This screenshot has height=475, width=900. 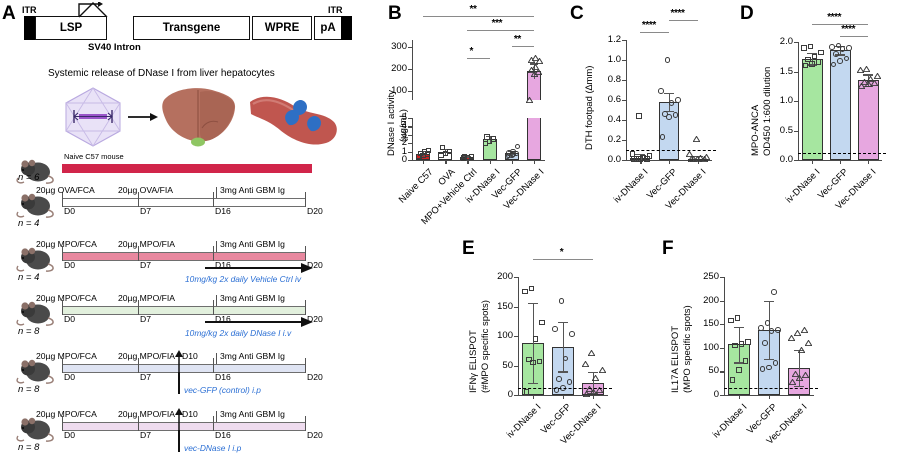 What do you see at coordinates (669, 112) in the screenshot?
I see `panel-c-errorcap-low` at bounding box center [669, 112].